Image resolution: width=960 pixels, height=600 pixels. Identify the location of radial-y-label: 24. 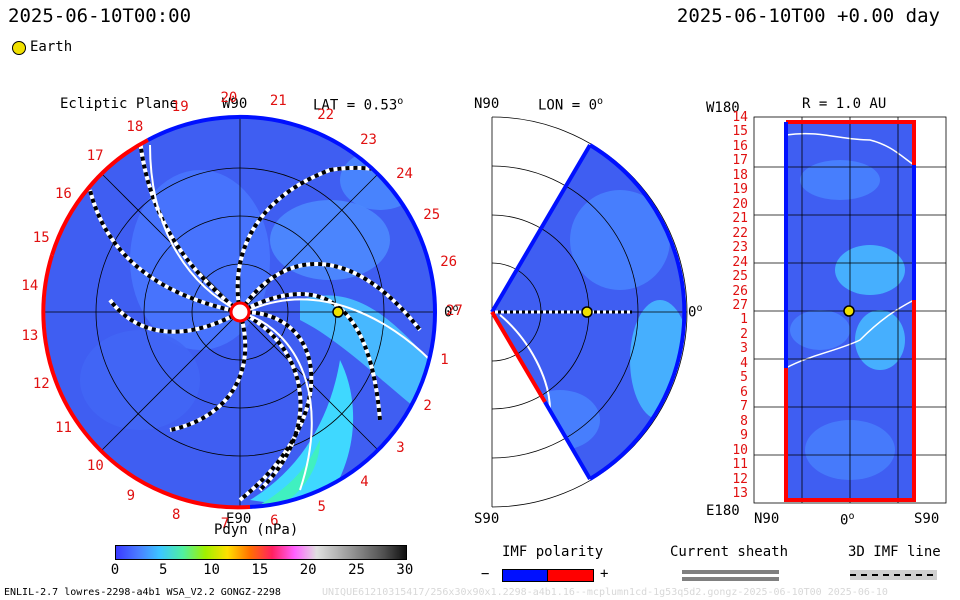
(740, 262).